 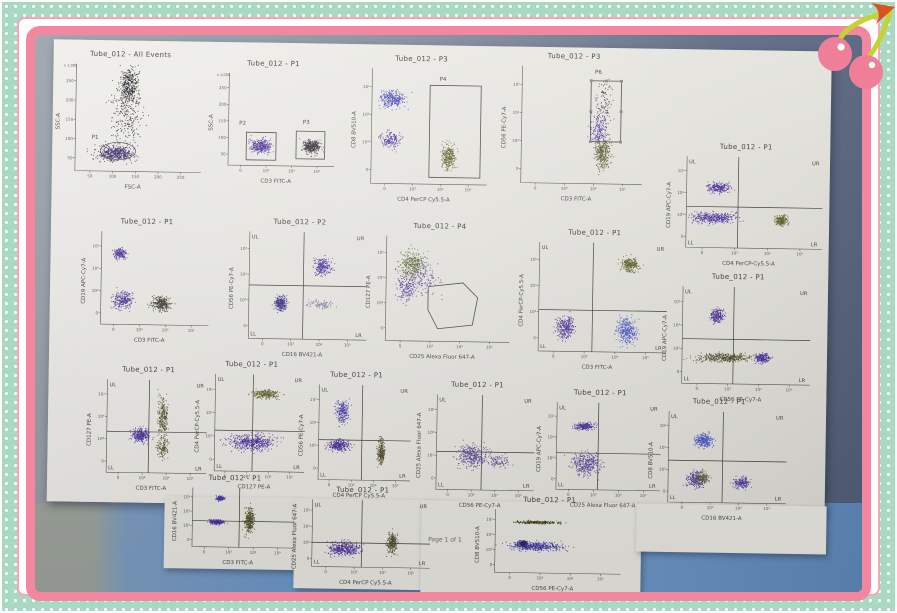 I want to click on scatter-plot: 50 100 150 200 250 50 100 150 200 250 x 1,000 P1, so click(x=132, y=121).